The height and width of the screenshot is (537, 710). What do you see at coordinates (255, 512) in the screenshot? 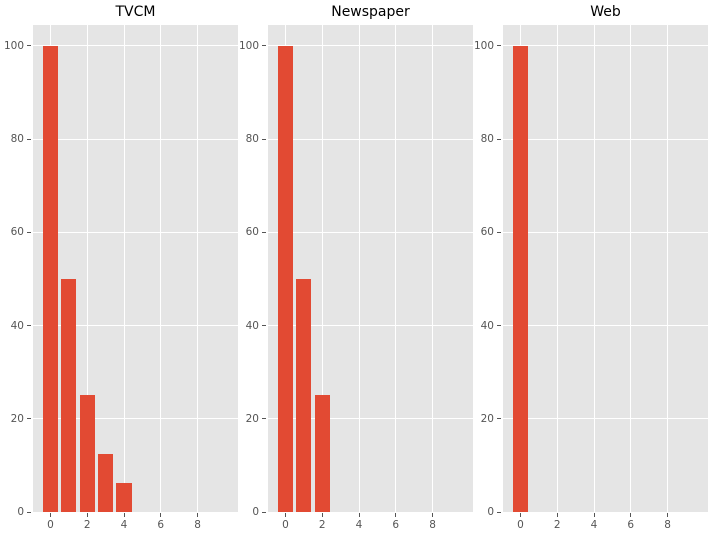
I see `y-tick-label: 0` at bounding box center [255, 512].